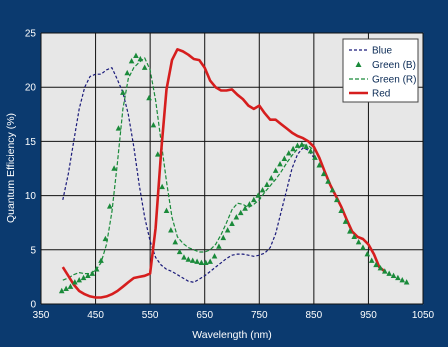 The image size is (448, 347). I want to click on y-axis-ticks: 0 5 10 15 20 25, so click(31, 170).